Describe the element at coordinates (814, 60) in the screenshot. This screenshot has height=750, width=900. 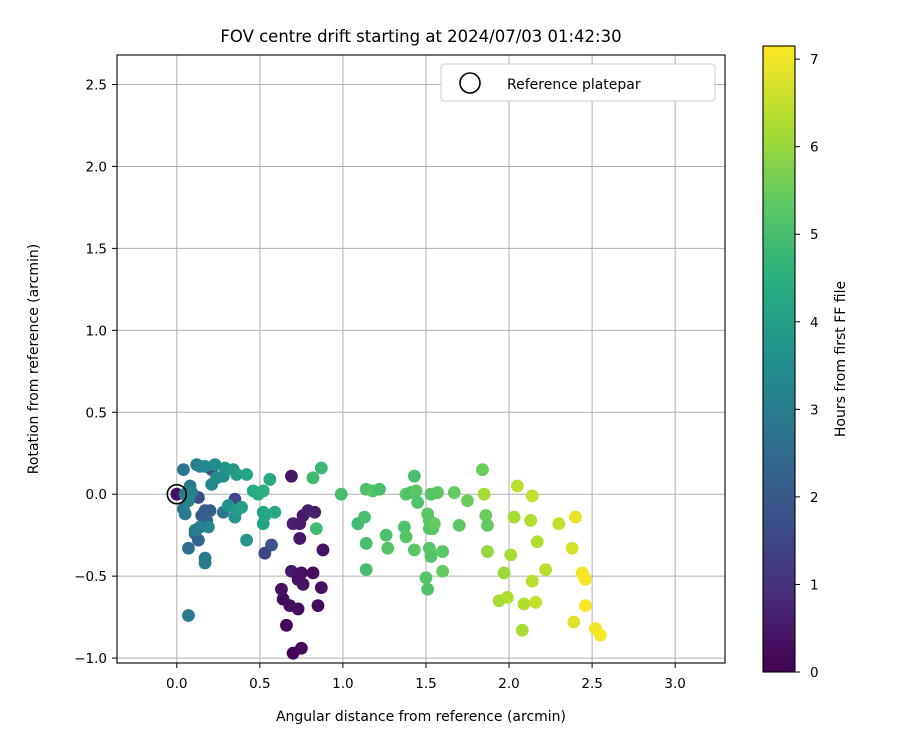
I see `colorbar-tick-label: 7` at that location.